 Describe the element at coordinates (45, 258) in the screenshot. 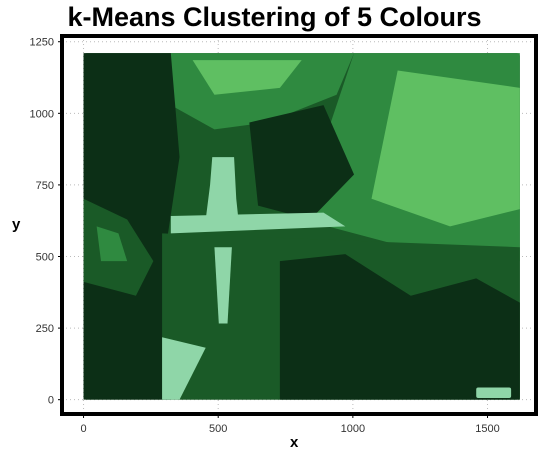

I see `y-tick-label: 500` at that location.